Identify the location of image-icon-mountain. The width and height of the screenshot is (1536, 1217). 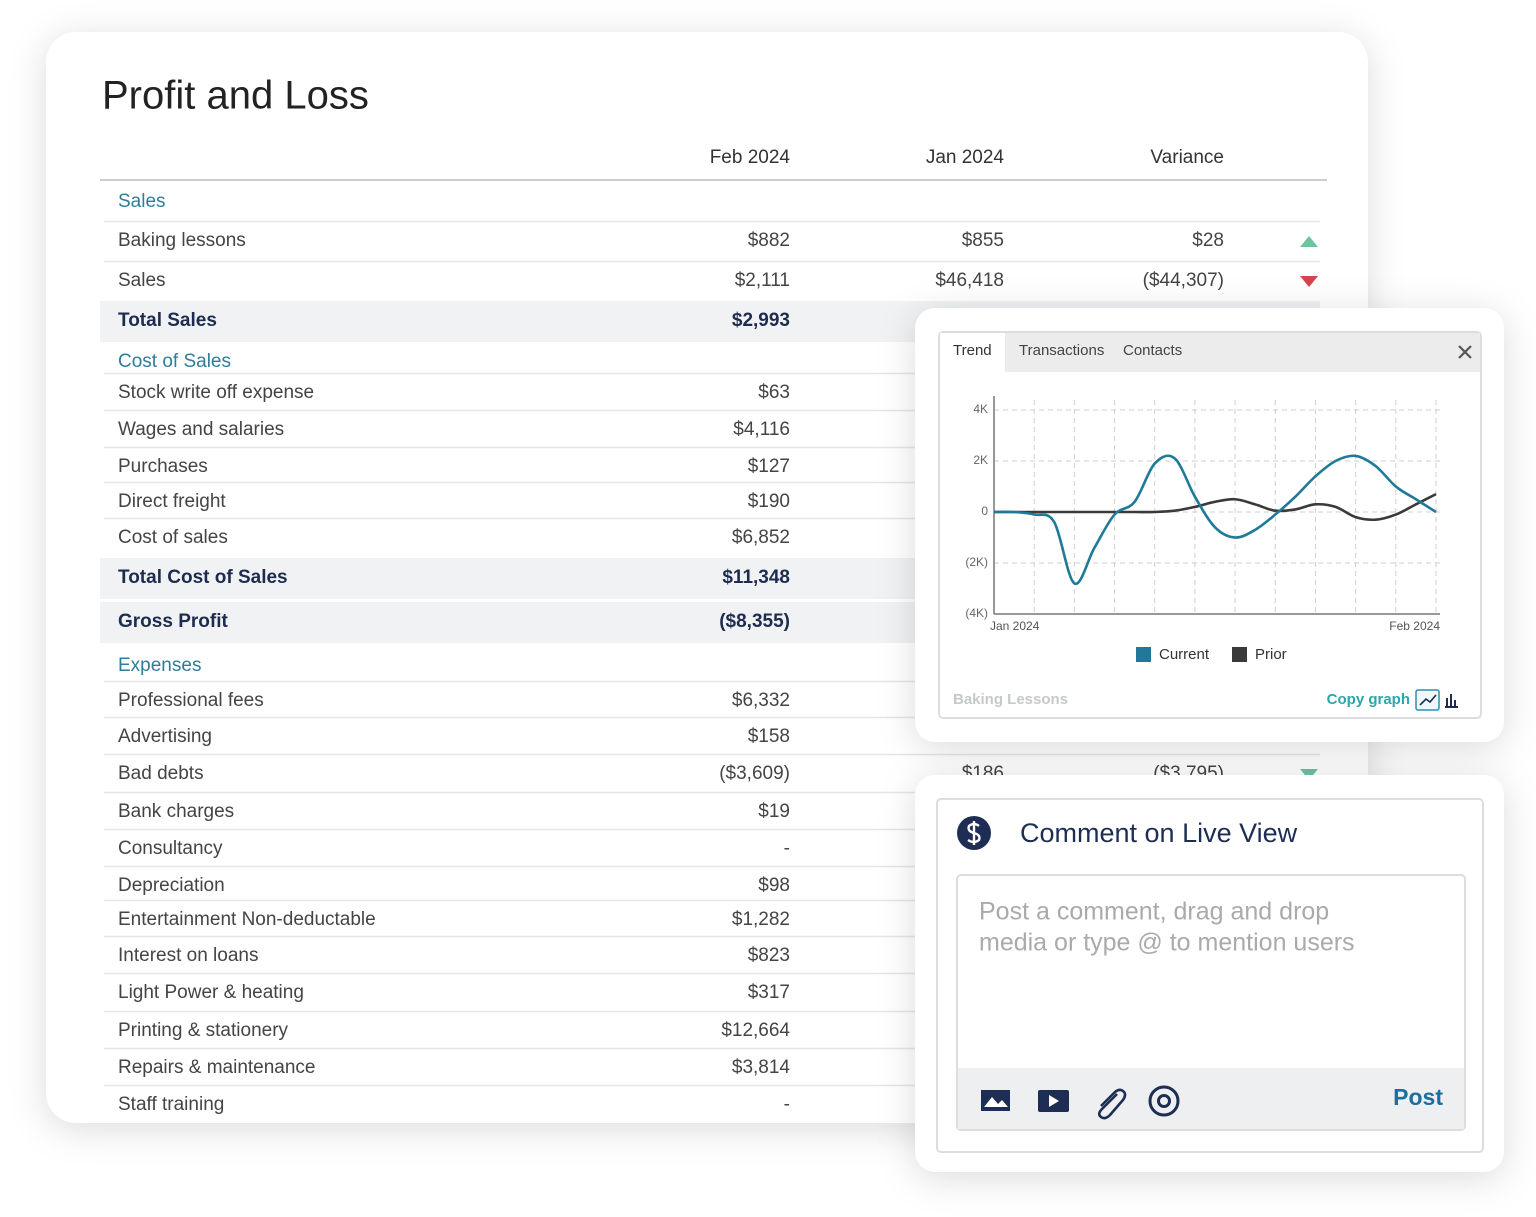
(996, 1102).